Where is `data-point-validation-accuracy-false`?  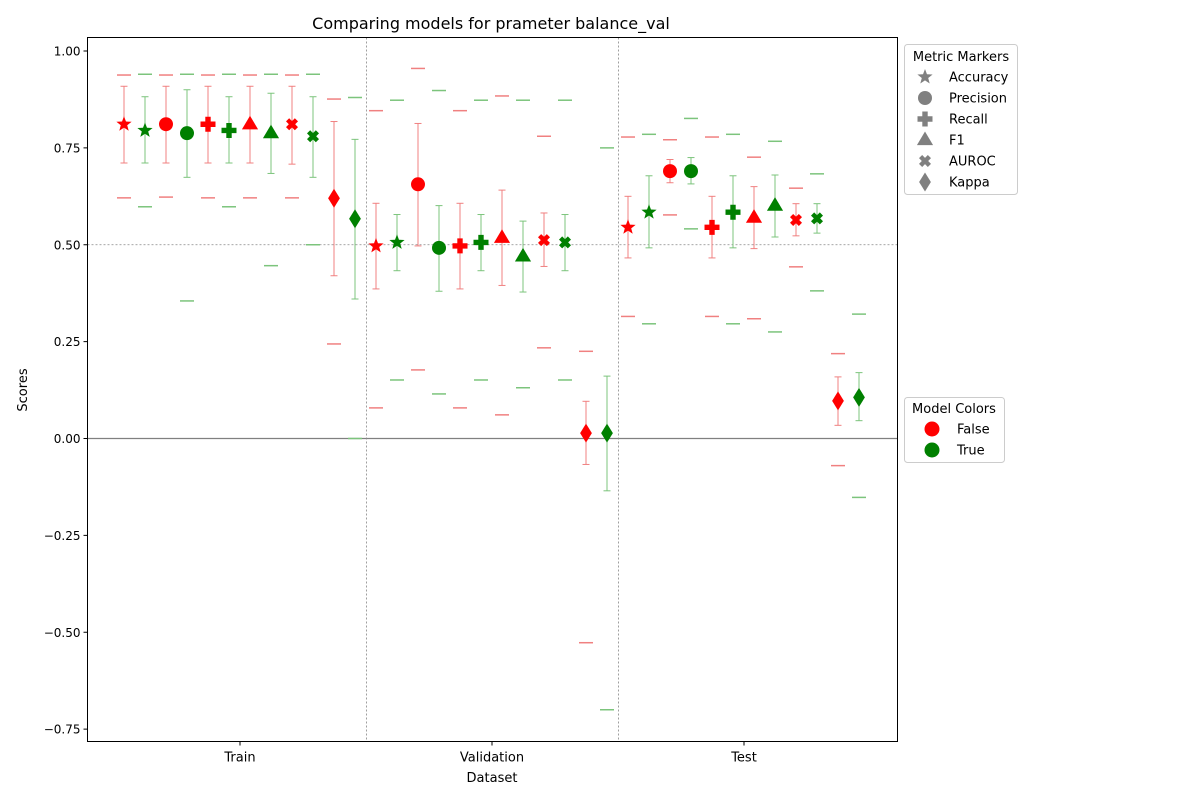 data-point-validation-accuracy-false is located at coordinates (376, 259).